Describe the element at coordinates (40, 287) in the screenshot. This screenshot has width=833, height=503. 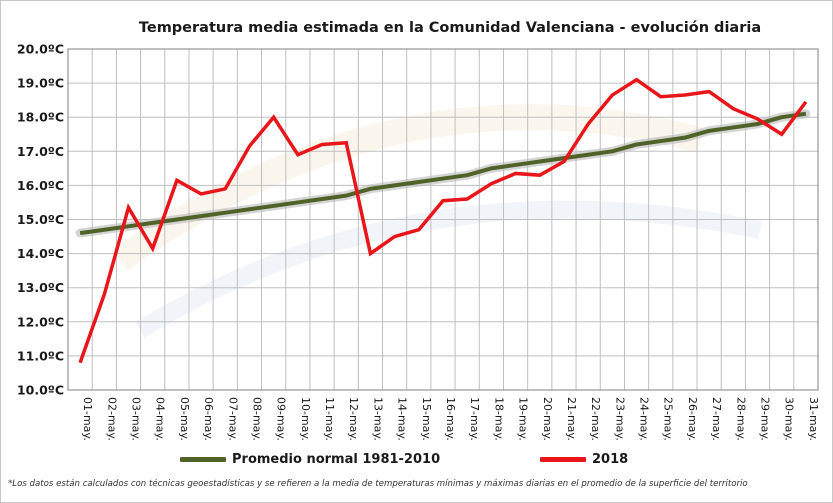
I see `y-tick-label: 13.0ºC` at that location.